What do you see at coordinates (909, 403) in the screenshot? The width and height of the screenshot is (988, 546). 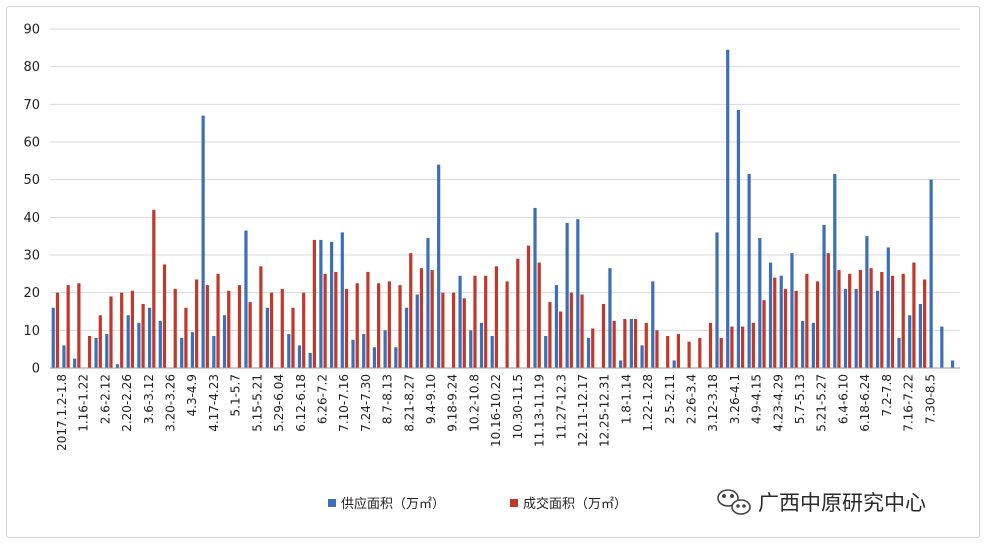 I see `x-tick-label: 7.16-7.22` at bounding box center [909, 403].